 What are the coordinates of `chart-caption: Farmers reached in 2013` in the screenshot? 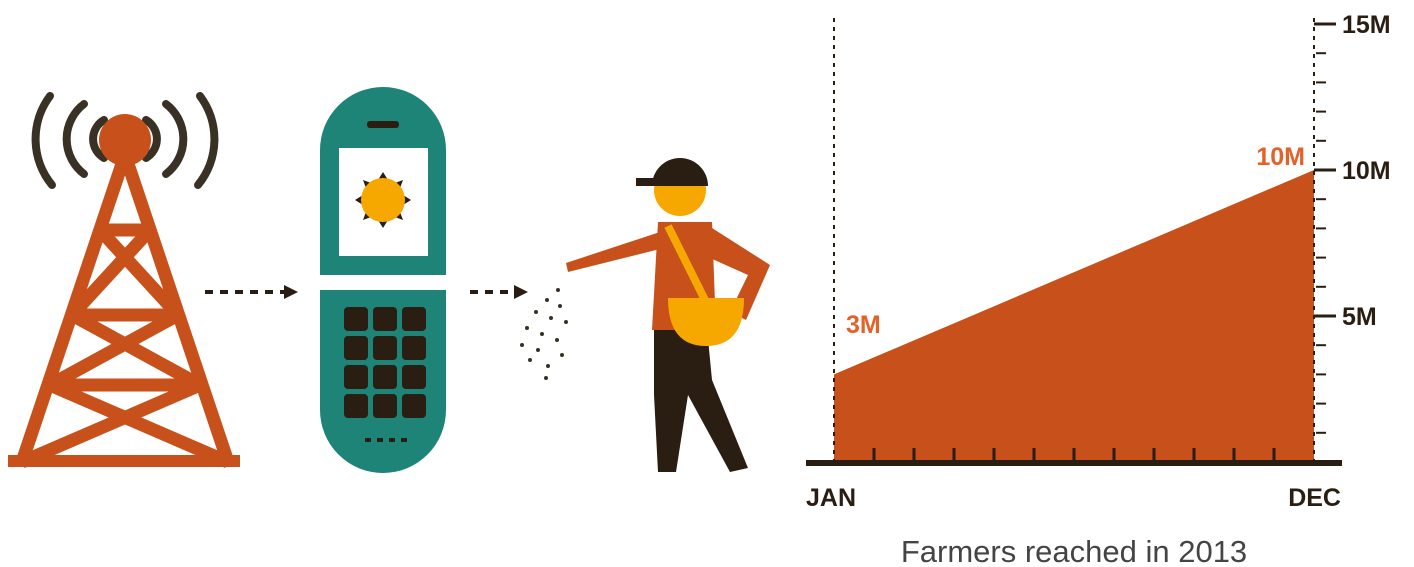 It's located at (1074, 550).